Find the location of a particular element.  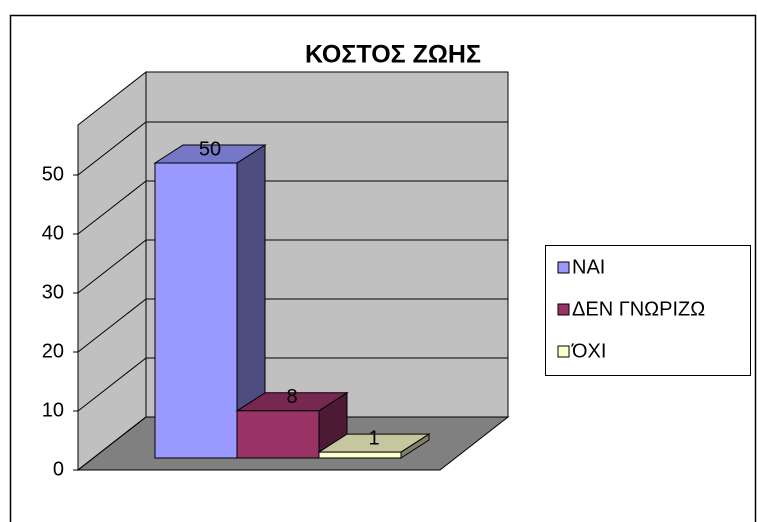

legend-label: ΔΕΝ ΓΝΩΡΙΖΩ is located at coordinates (638, 309).